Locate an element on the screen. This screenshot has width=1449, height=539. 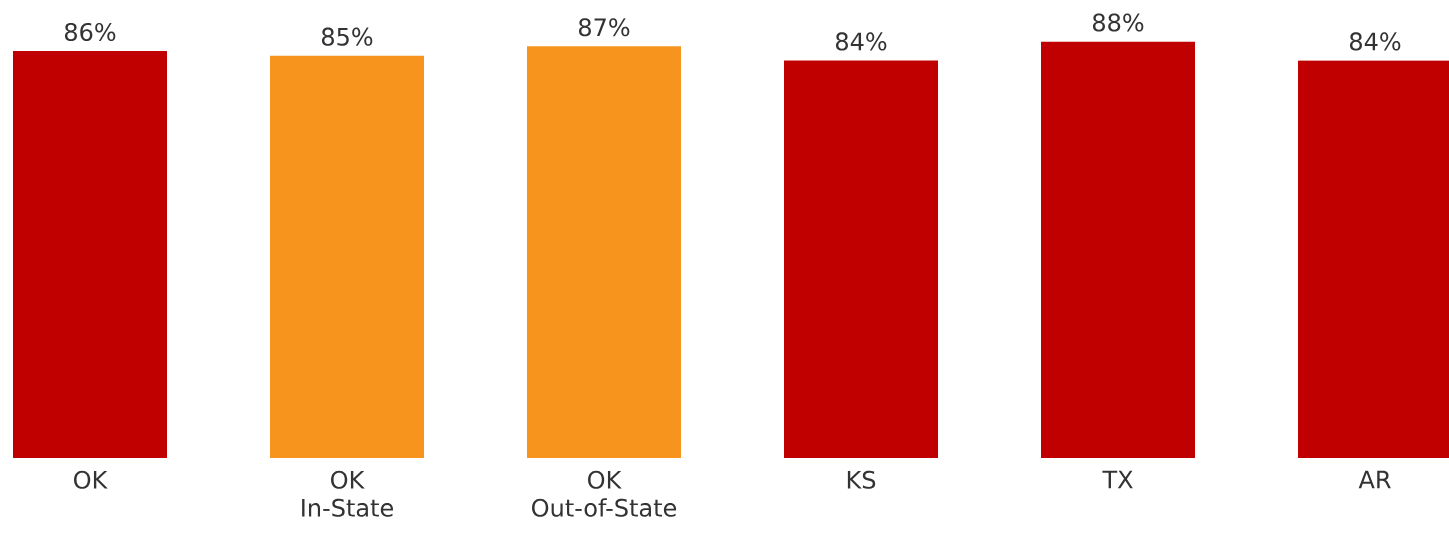
data-label: 88% is located at coordinates (1118, 22).